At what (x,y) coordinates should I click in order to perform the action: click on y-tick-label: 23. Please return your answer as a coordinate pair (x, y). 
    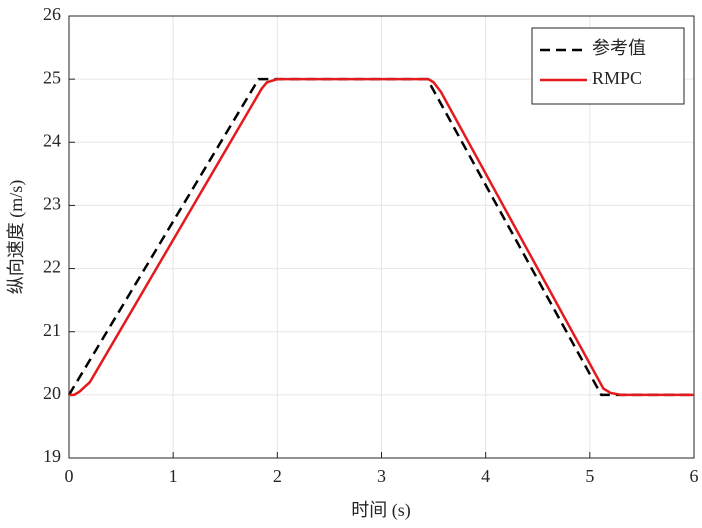
    Looking at the image, I should click on (52, 204).